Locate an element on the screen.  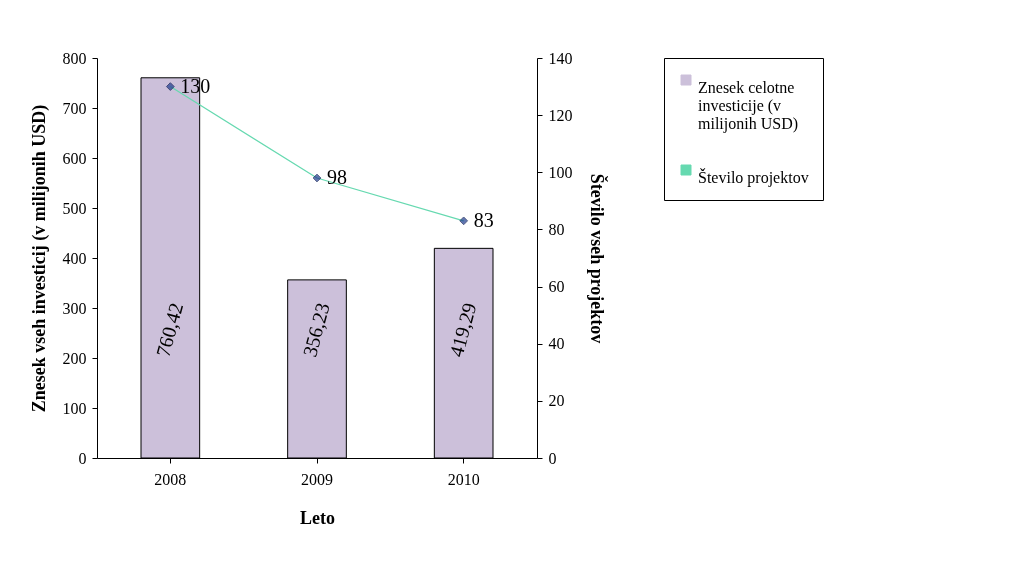
y2-tick-label: 40 is located at coordinates (556, 344).